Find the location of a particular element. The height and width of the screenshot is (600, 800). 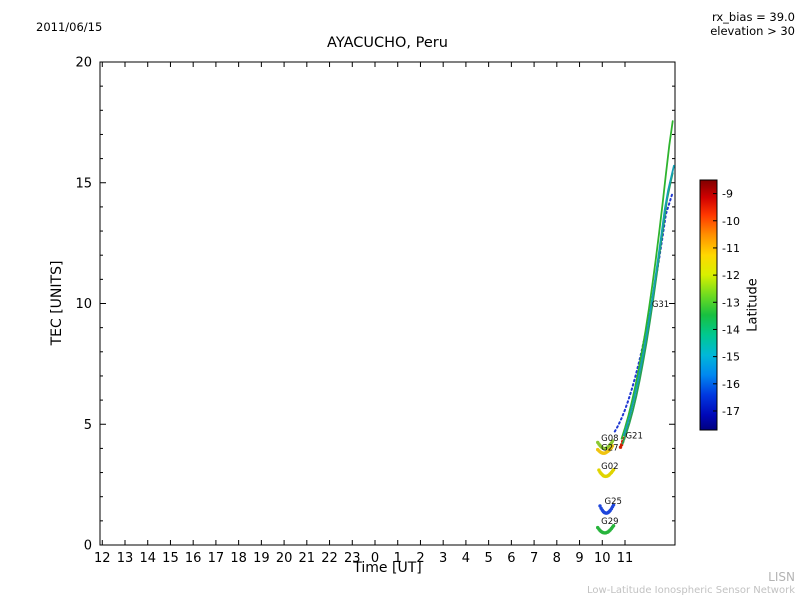

sat-label-G29: G29 is located at coordinates (609, 522).